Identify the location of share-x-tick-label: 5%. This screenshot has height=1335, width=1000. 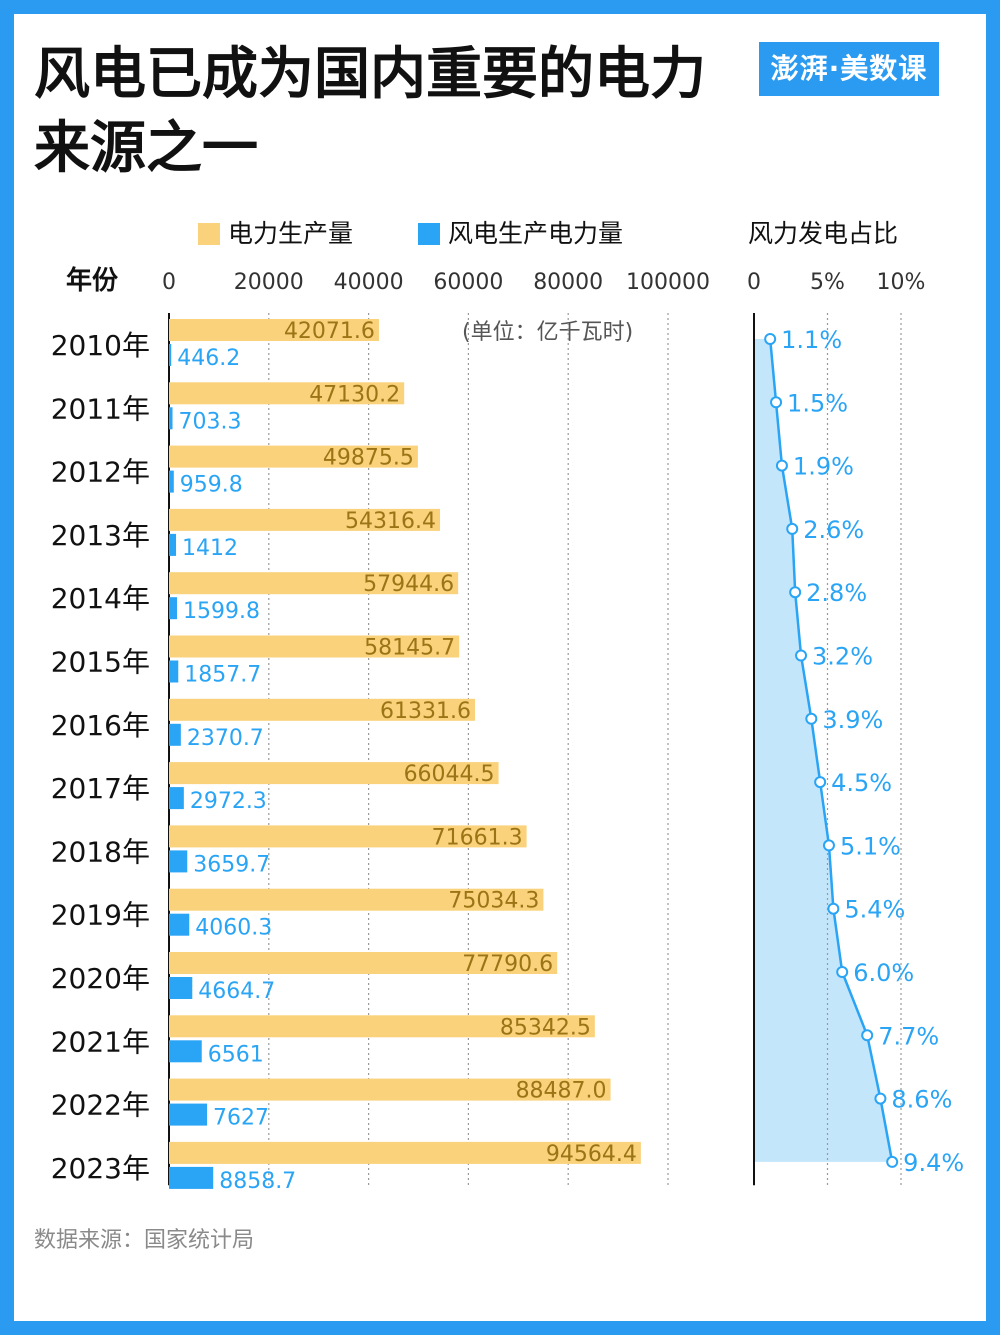
(827, 282).